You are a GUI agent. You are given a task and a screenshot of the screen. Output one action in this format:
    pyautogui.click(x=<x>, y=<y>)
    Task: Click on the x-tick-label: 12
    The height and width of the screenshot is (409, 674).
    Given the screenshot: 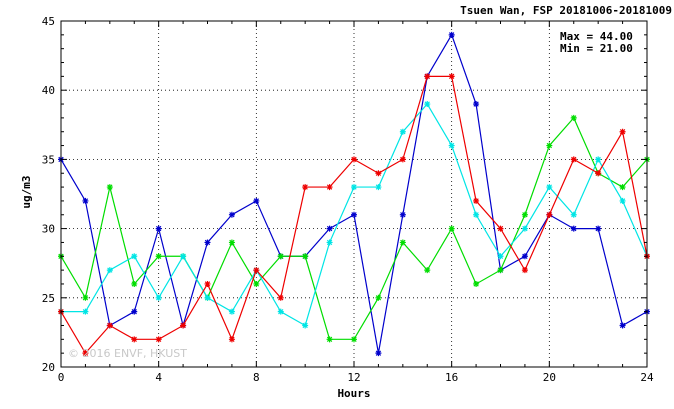 What is the action you would take?
    pyautogui.click(x=353, y=377)
    